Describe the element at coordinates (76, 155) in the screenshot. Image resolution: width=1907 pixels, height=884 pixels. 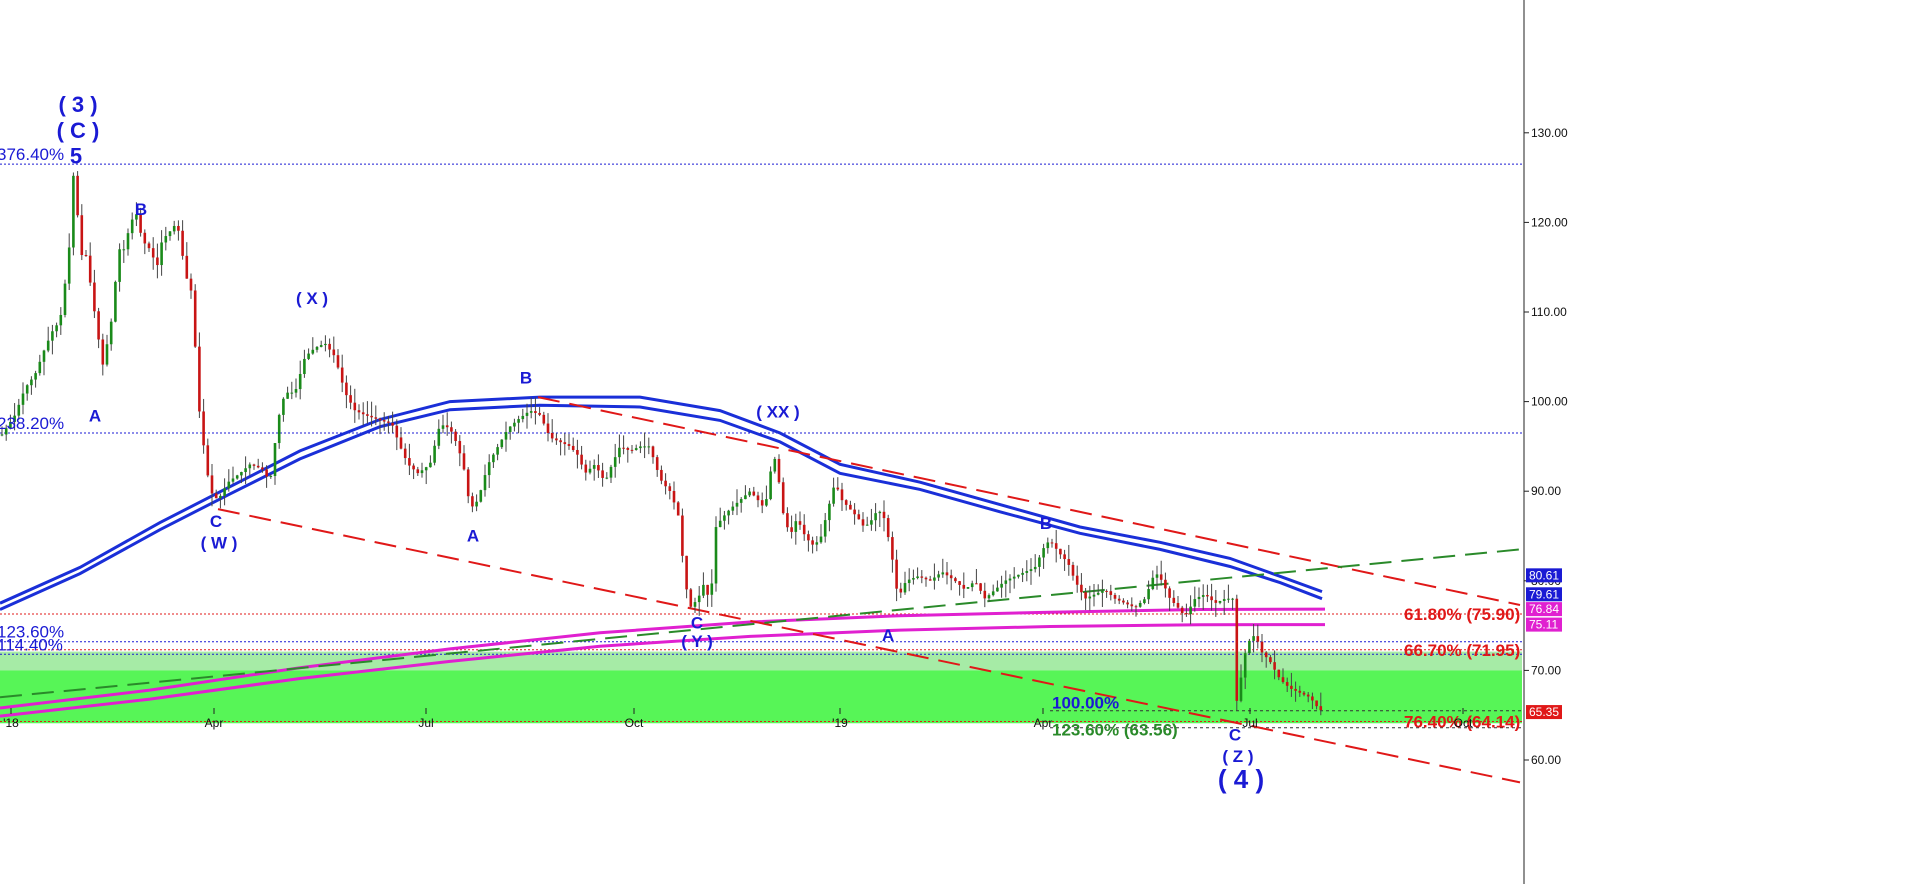
I see `wave-label: 5` at that location.